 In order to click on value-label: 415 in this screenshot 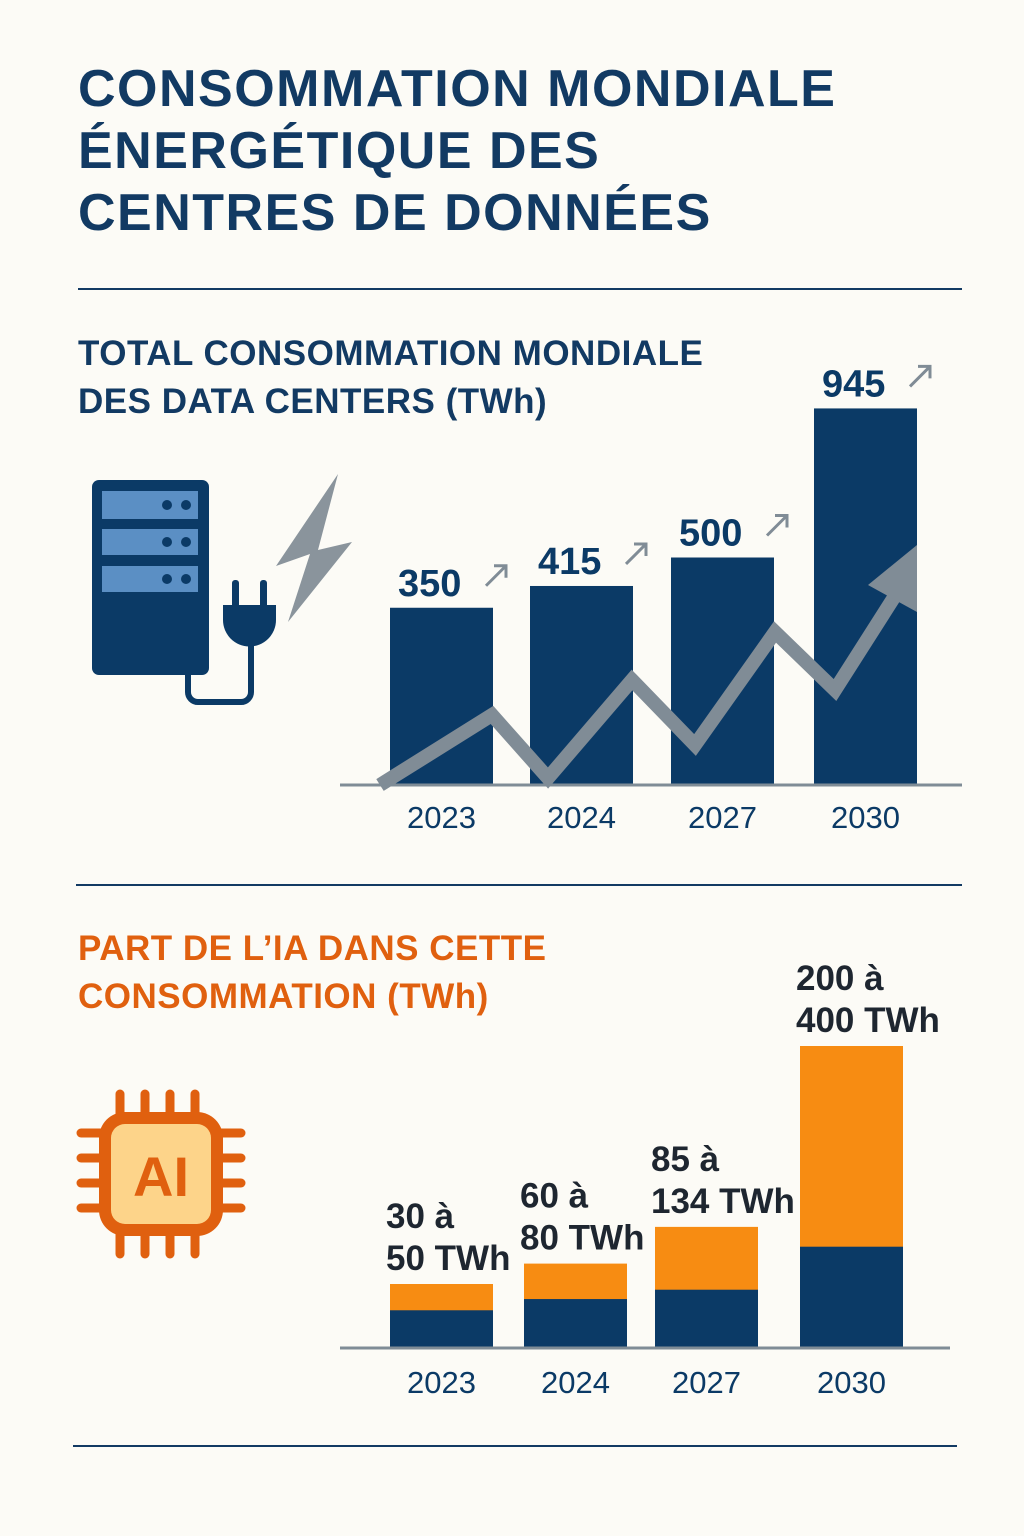, I will do `click(569, 562)`.